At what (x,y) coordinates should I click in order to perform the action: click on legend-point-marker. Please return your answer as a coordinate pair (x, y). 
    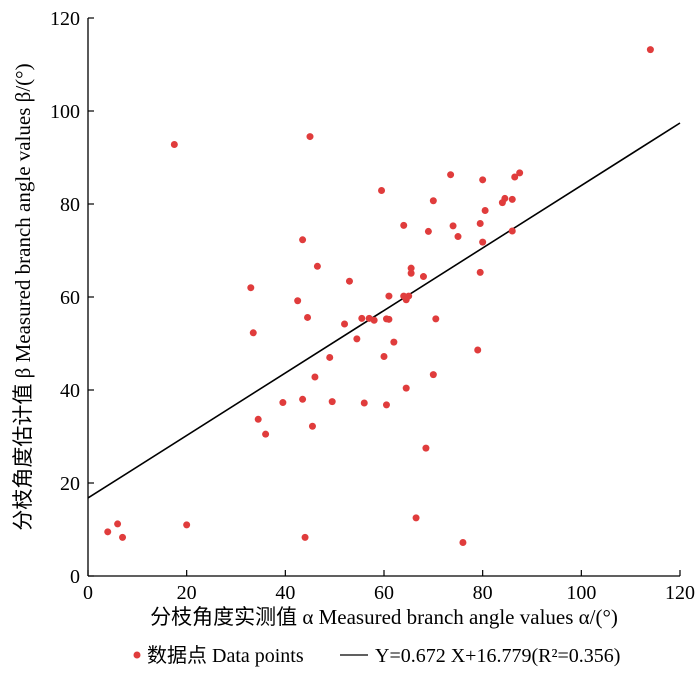
    Looking at the image, I should click on (137, 655).